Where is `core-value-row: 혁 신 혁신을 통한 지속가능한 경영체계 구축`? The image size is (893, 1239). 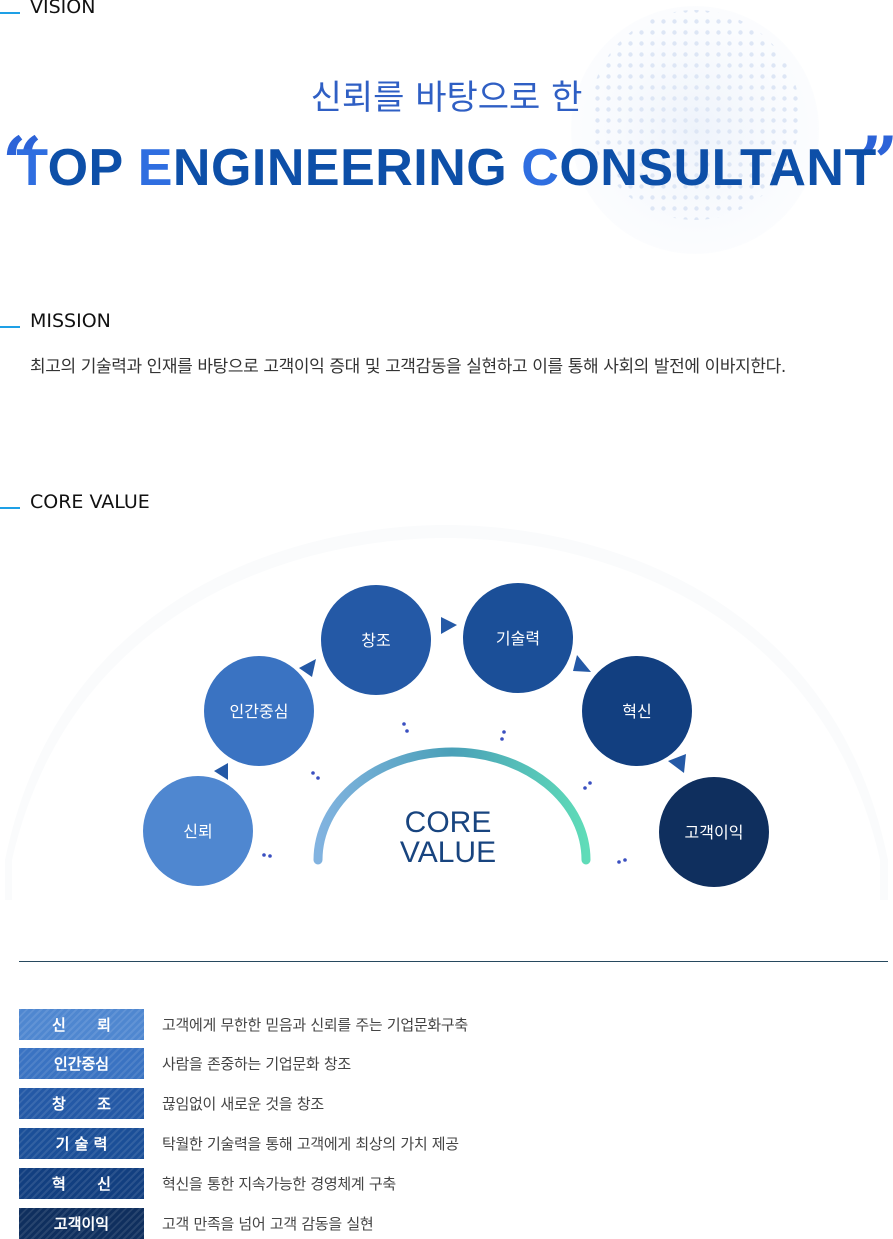 core-value-row: 혁 신 혁신을 통한 지속가능한 경영체계 구축 is located at coordinates (207, 1183).